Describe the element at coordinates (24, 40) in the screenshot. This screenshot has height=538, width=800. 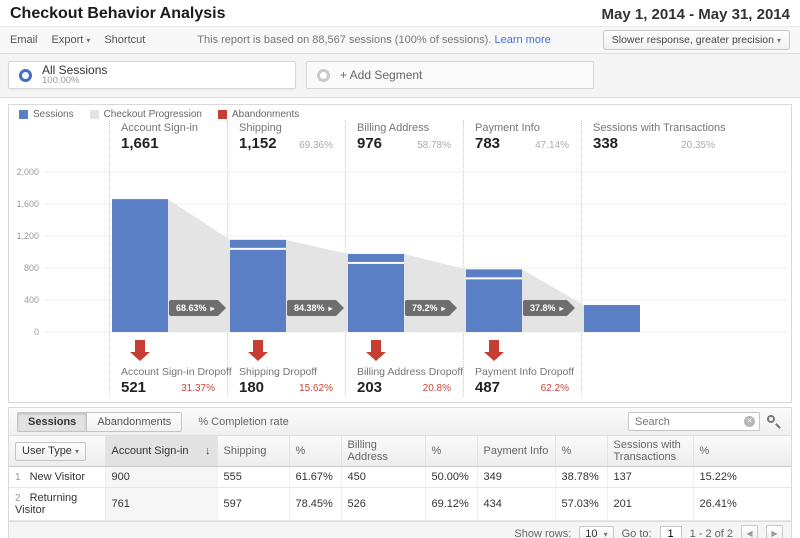
I see `email-button: Email` at that location.